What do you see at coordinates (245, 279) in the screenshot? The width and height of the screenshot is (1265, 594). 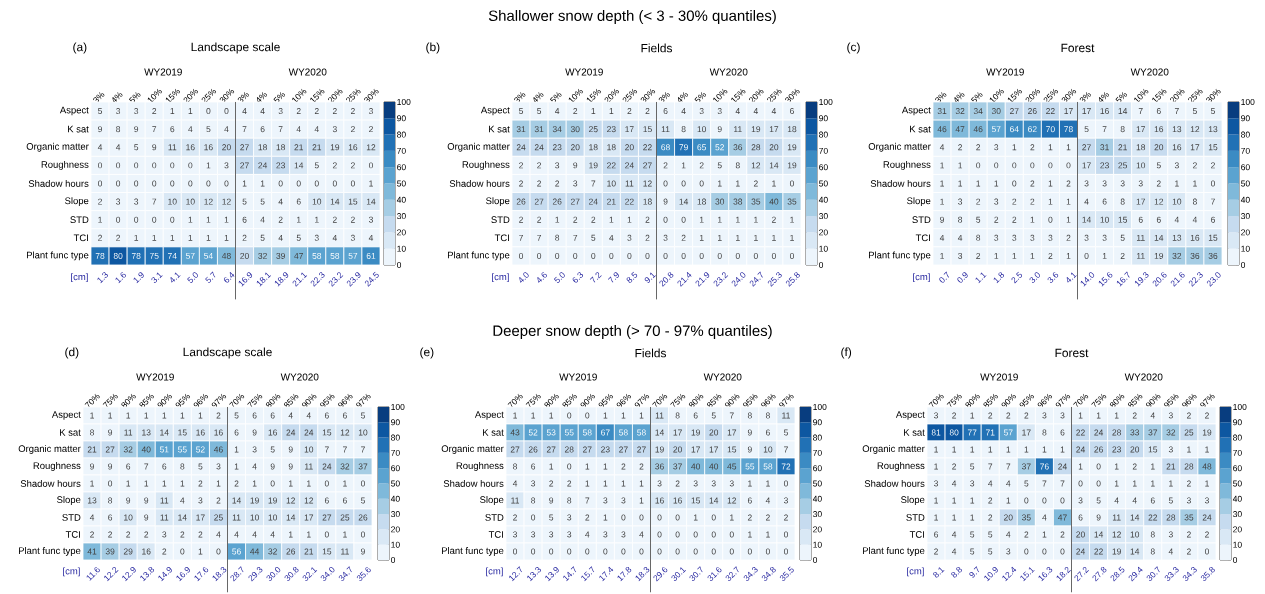 I see `text: 16.9` at bounding box center [245, 279].